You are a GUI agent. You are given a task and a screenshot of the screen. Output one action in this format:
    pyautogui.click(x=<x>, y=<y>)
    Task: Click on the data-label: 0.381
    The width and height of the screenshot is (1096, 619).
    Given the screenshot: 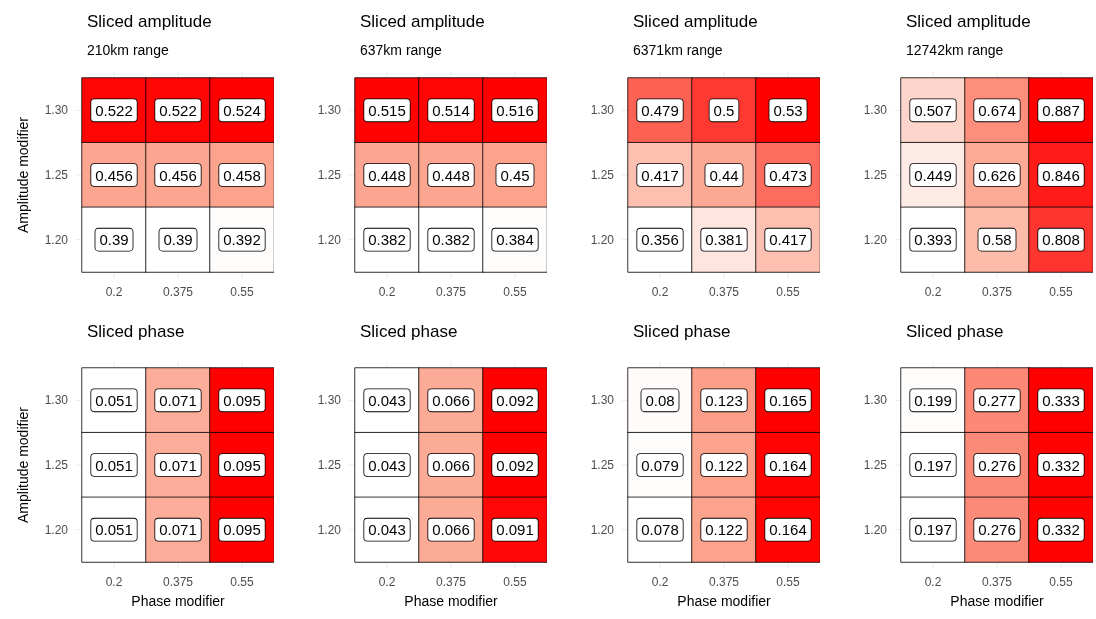 What is the action you would take?
    pyautogui.click(x=724, y=240)
    